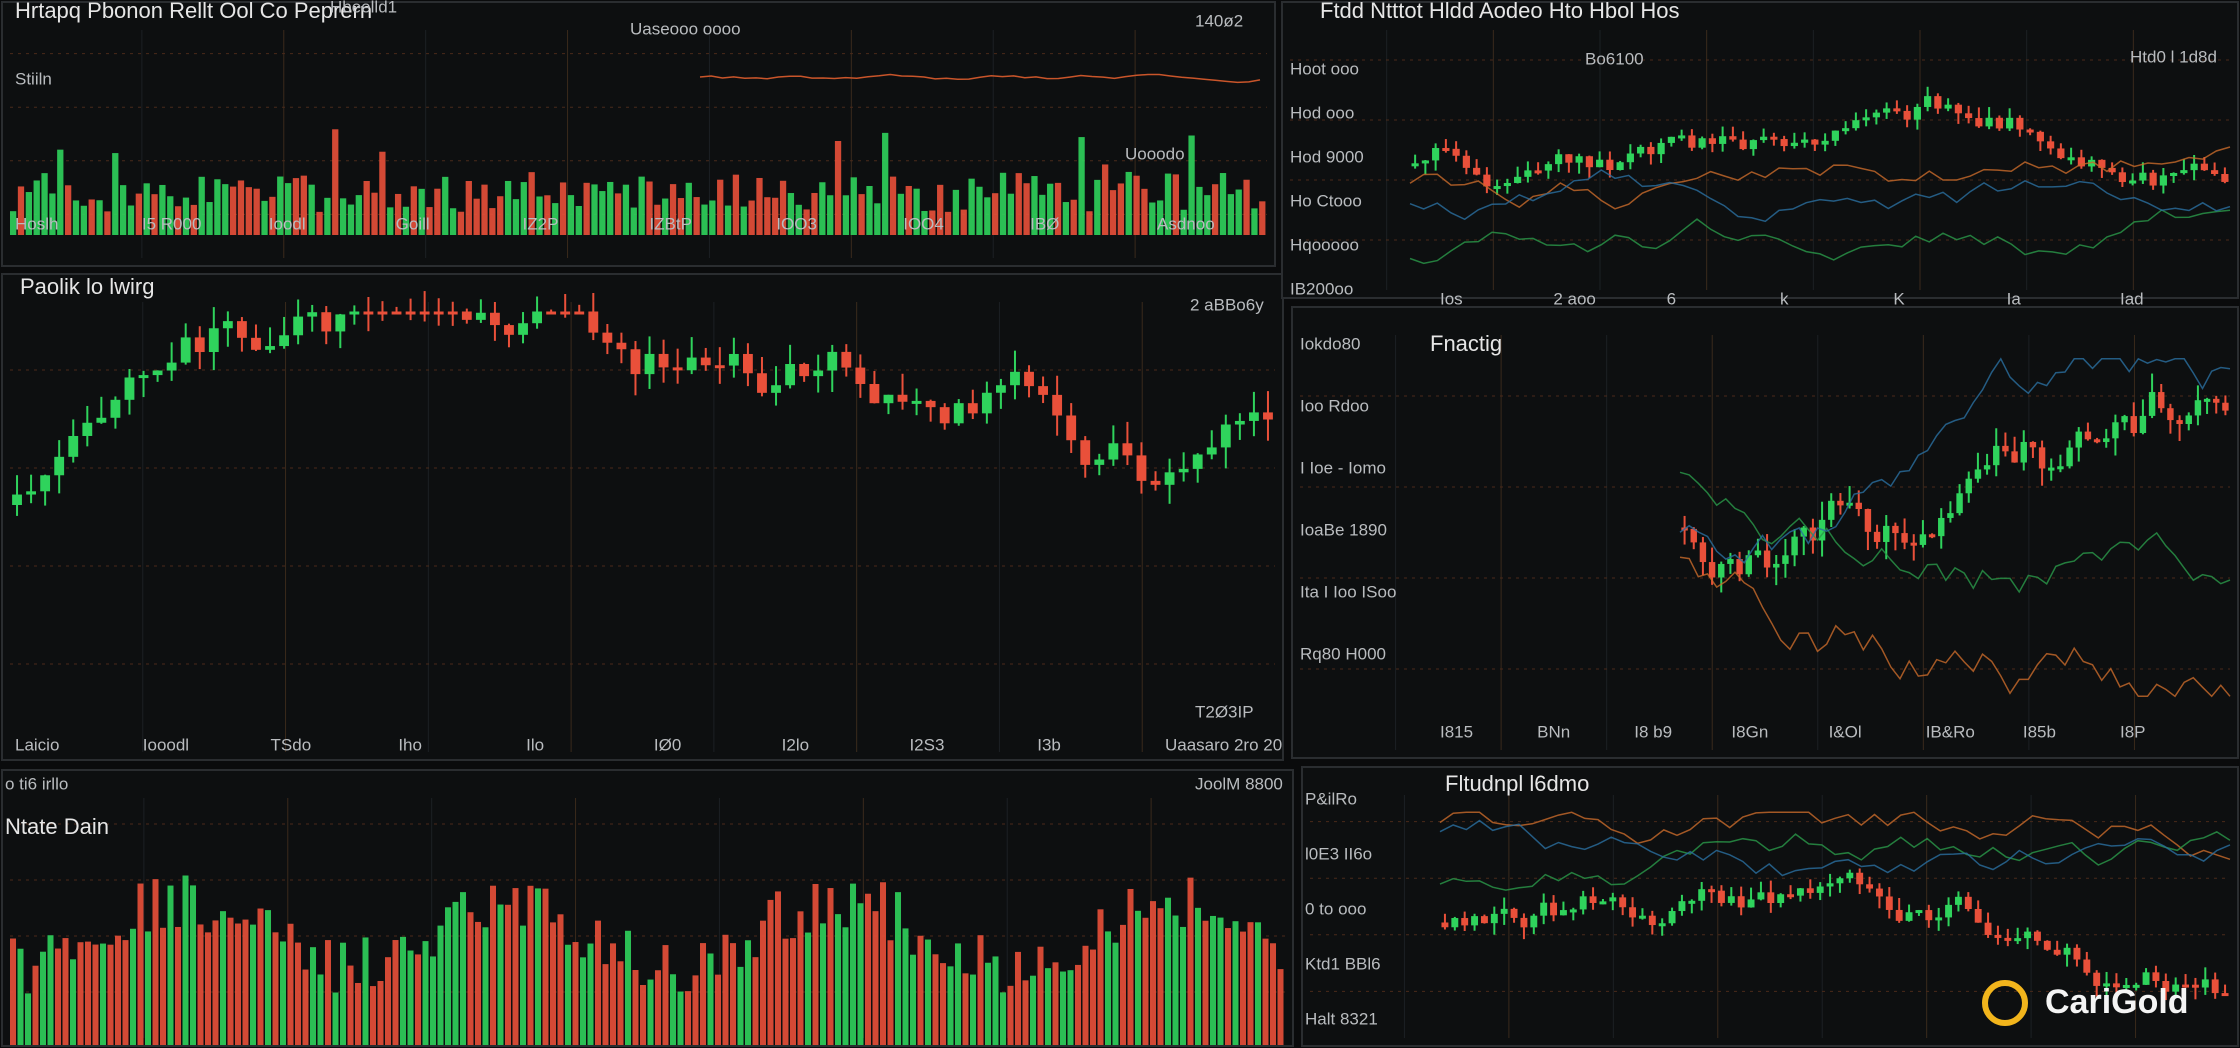  Describe the element at coordinates (172, 223) in the screenshot. I see `x-axis-label: I5 R000` at that location.